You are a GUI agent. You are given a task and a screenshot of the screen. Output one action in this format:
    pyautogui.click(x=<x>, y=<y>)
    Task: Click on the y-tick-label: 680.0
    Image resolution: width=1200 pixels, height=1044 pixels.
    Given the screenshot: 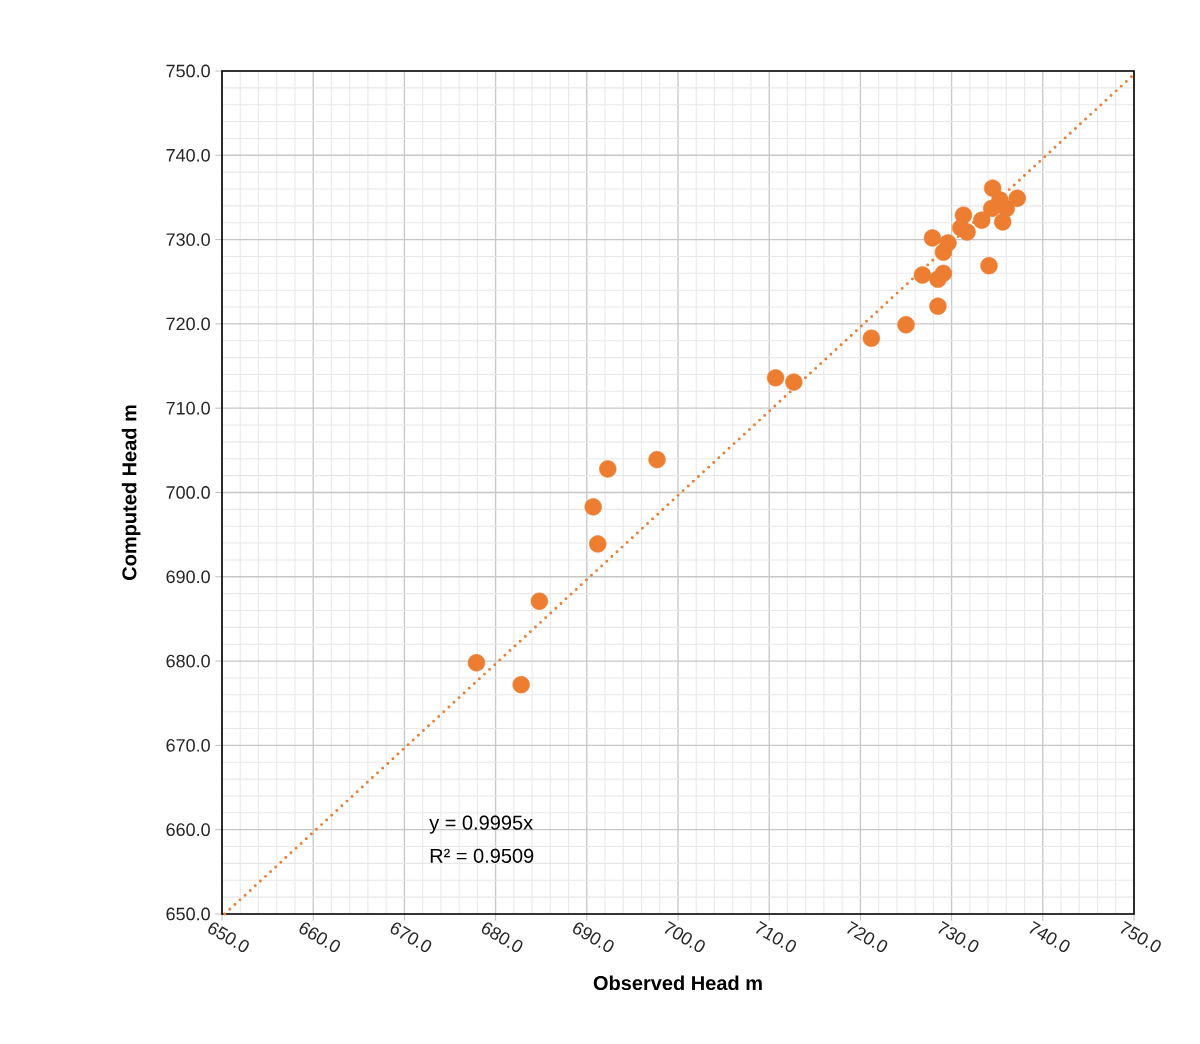 What is the action you would take?
    pyautogui.click(x=188, y=661)
    